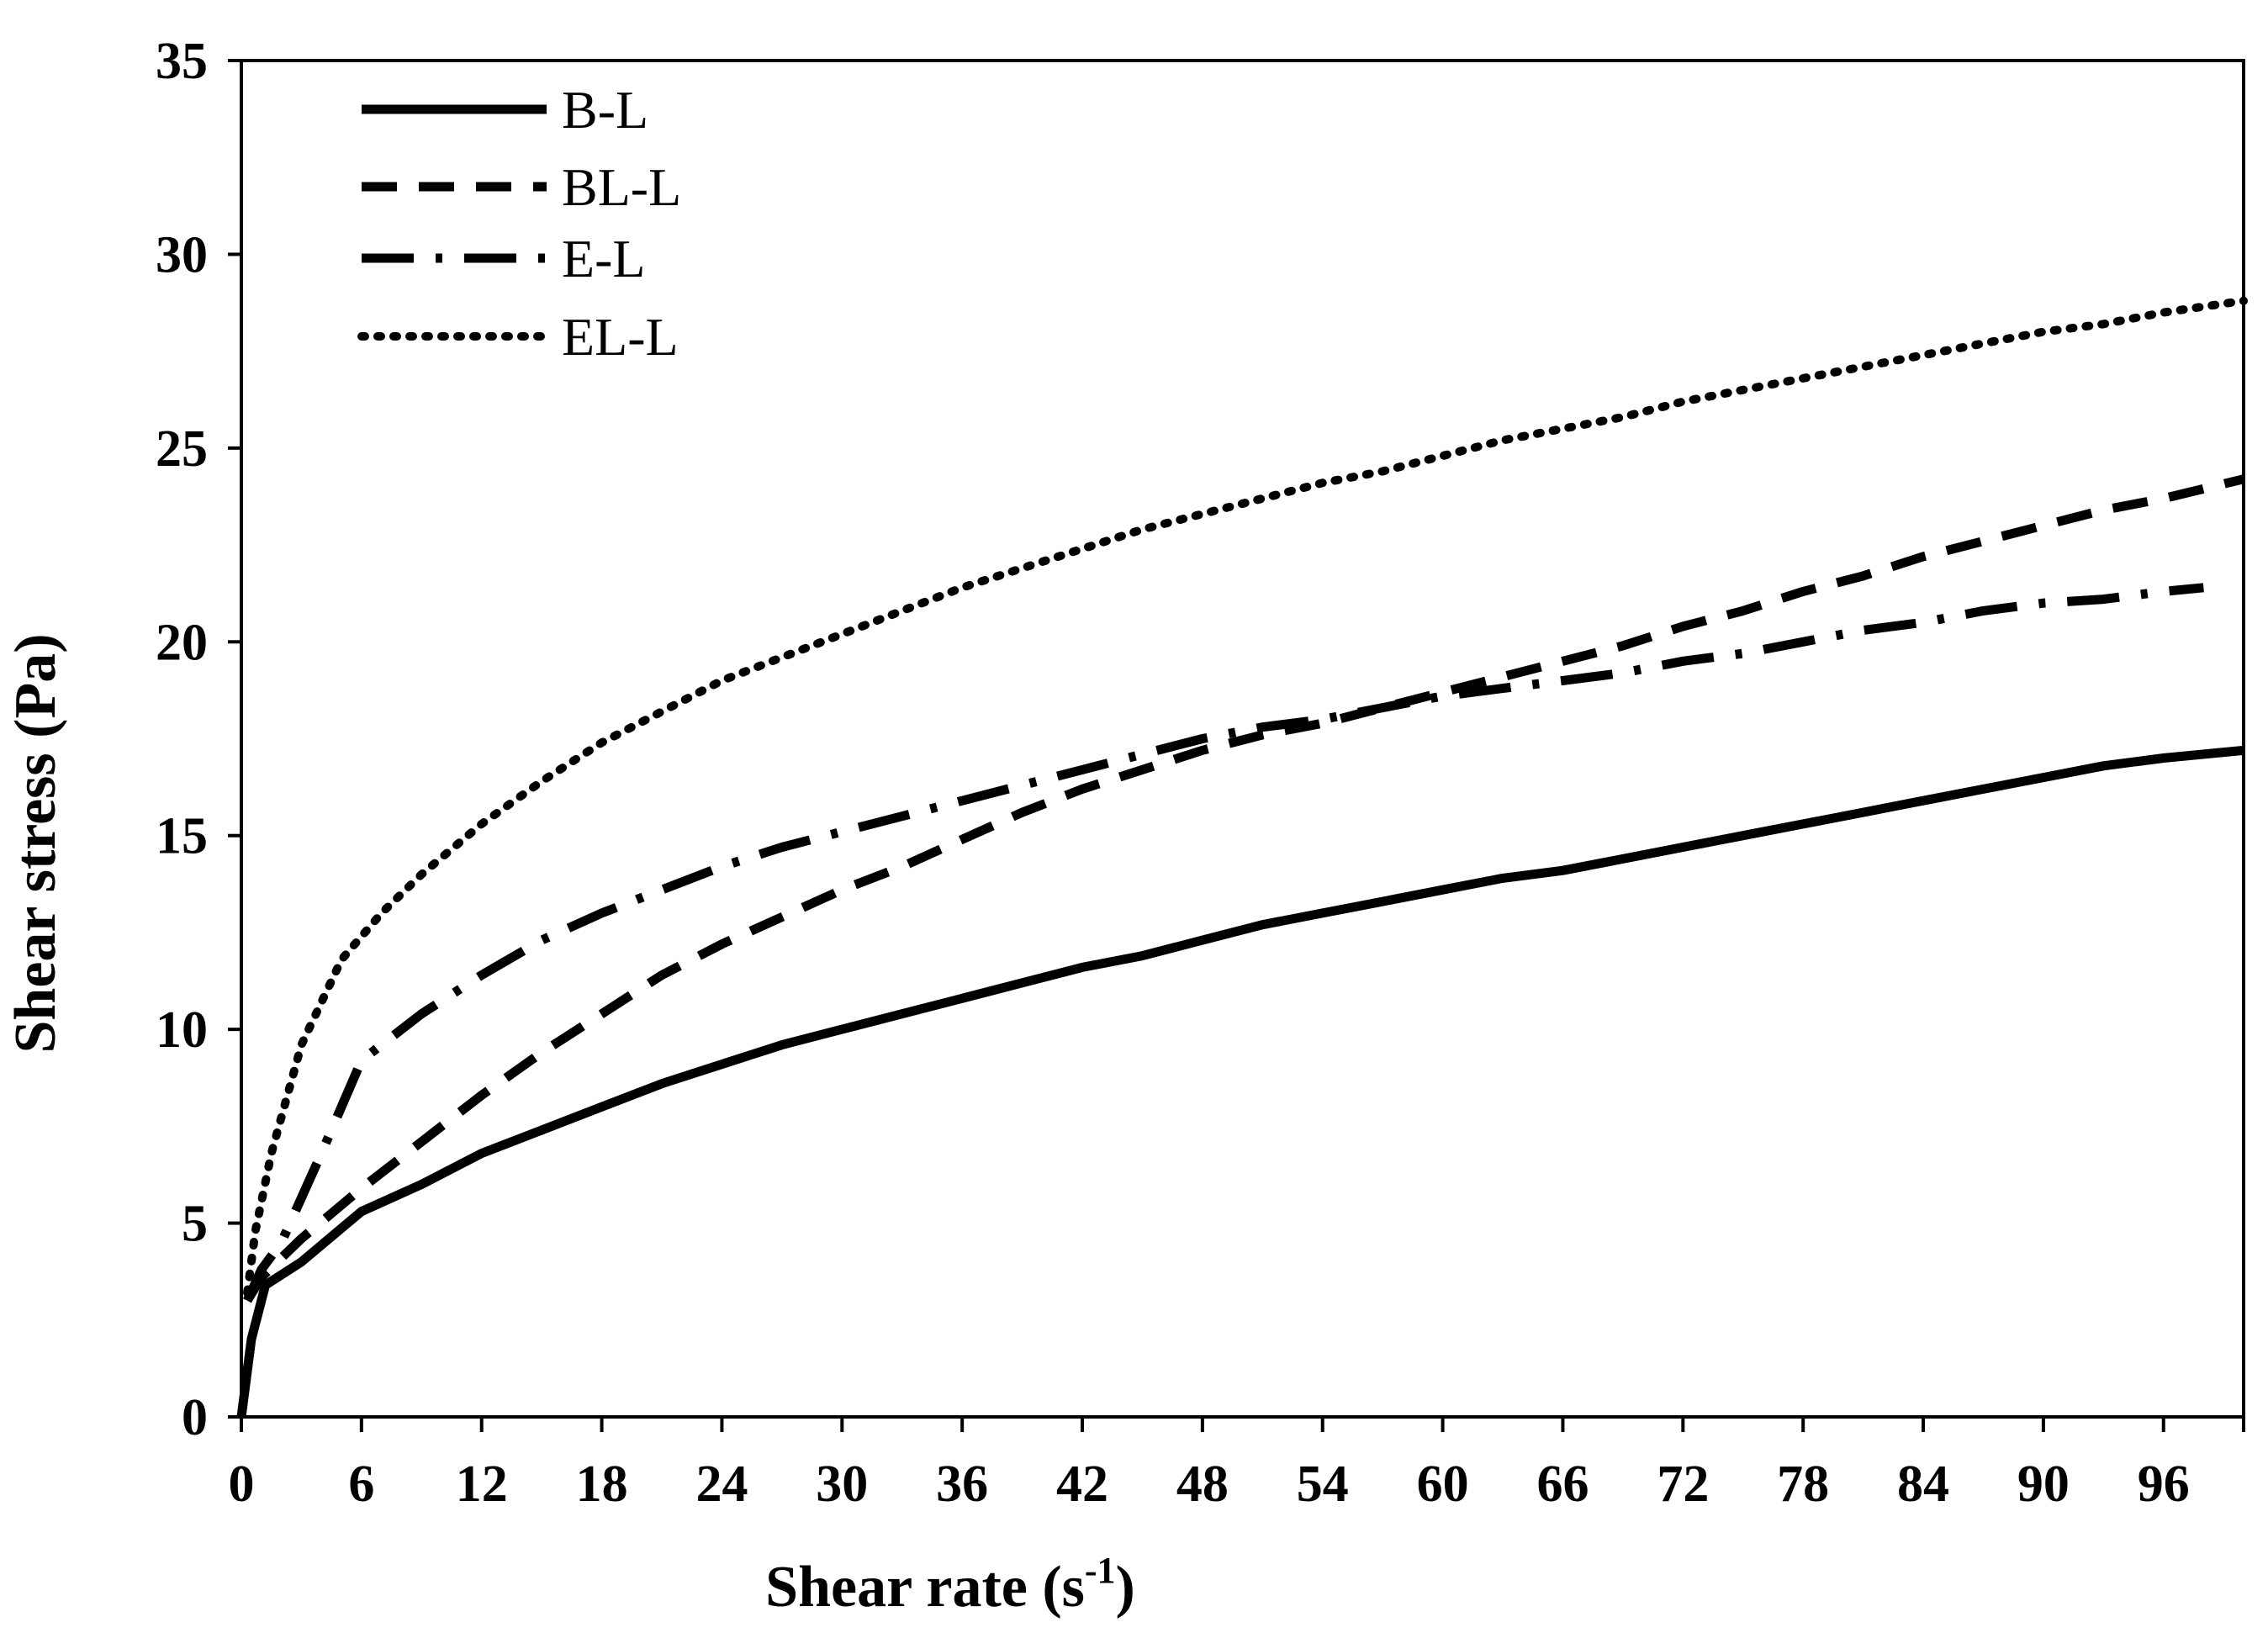  I want to click on x-tick-label: 24, so click(721, 1484).